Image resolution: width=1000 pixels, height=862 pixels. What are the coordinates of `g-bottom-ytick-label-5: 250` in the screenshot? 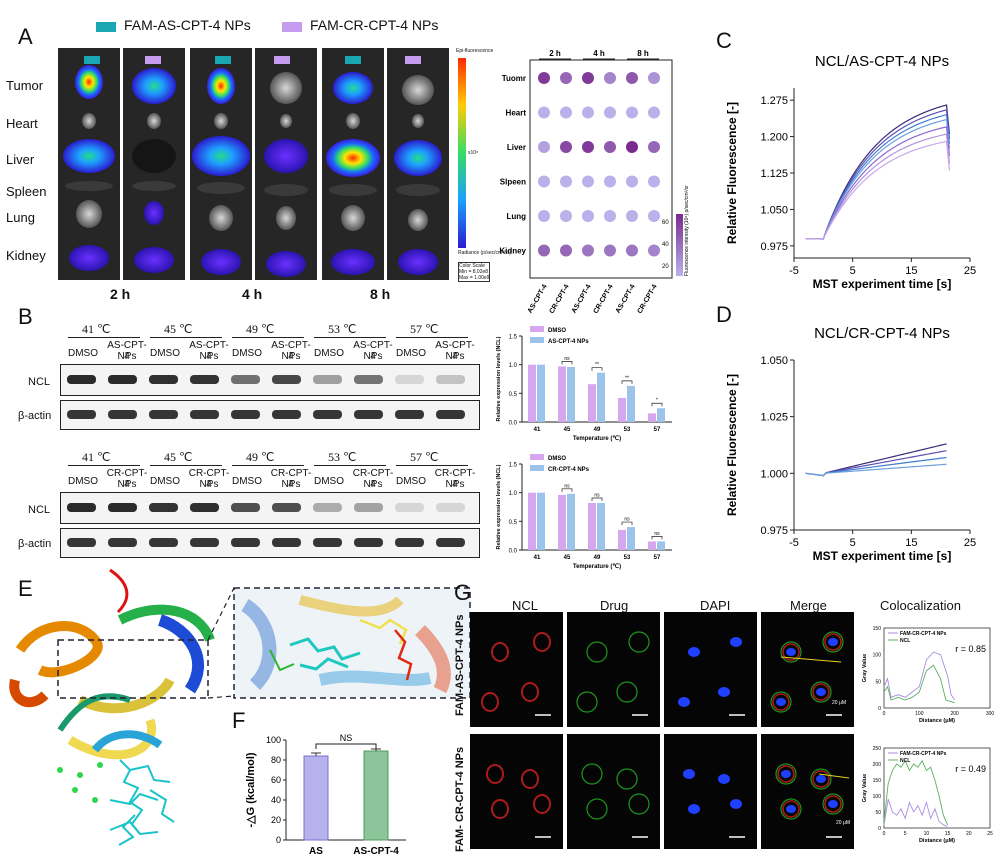 It's located at (877, 749).